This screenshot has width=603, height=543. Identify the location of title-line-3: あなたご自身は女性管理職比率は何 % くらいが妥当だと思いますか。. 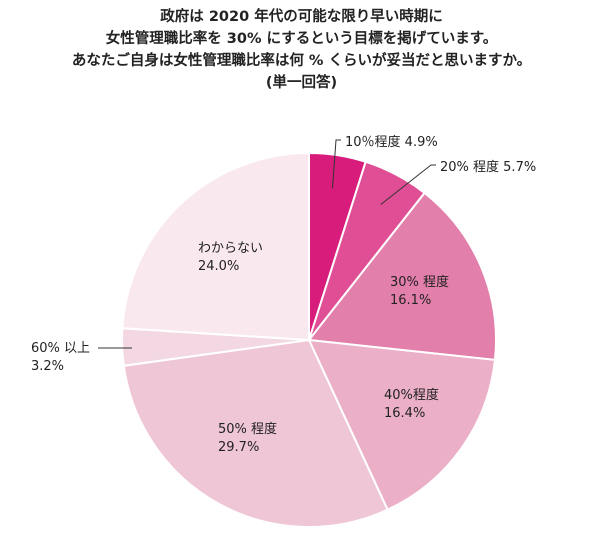
(301, 61).